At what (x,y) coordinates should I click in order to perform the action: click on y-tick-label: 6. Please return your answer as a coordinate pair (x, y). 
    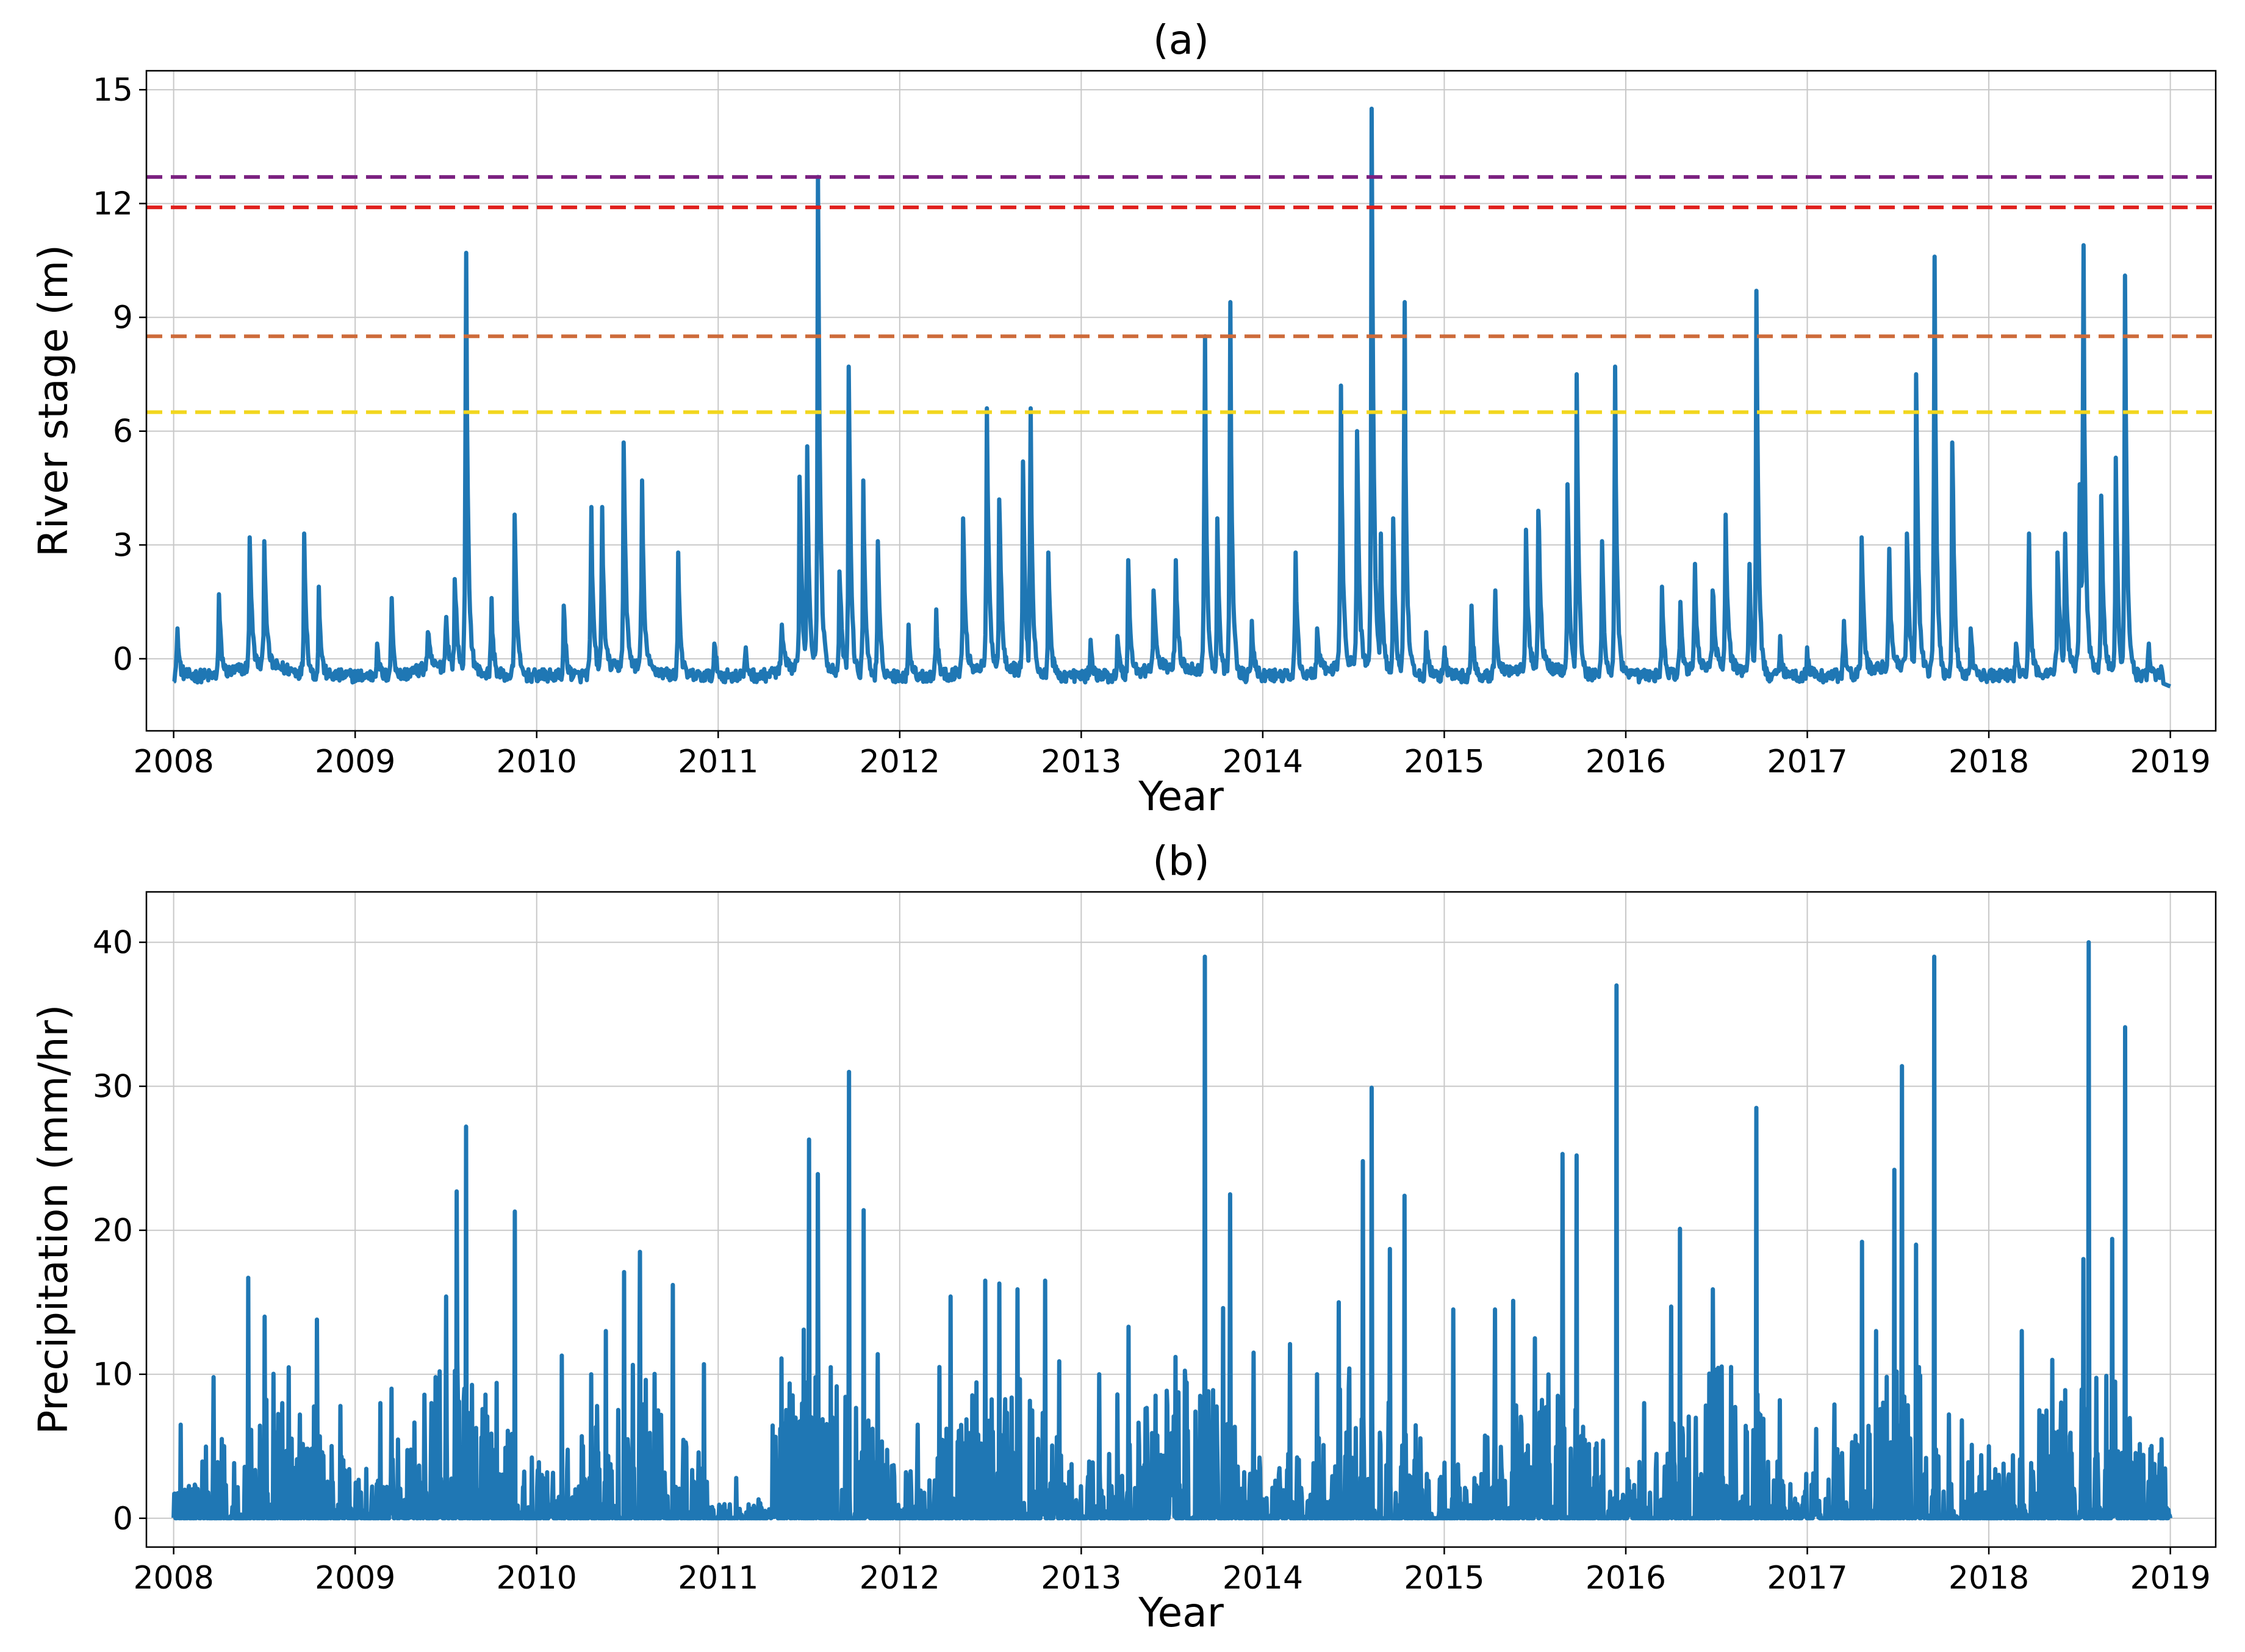
    Looking at the image, I should click on (123, 432).